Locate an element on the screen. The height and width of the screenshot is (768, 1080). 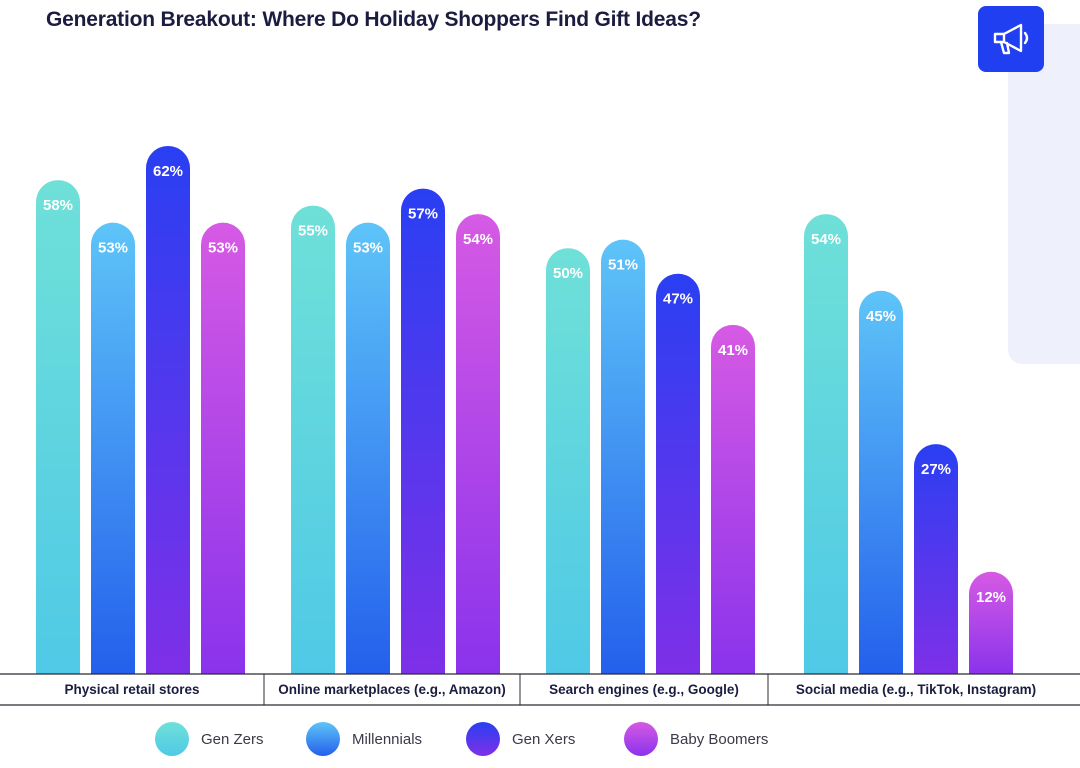
legend-label: Gen Xers is located at coordinates (544, 739).